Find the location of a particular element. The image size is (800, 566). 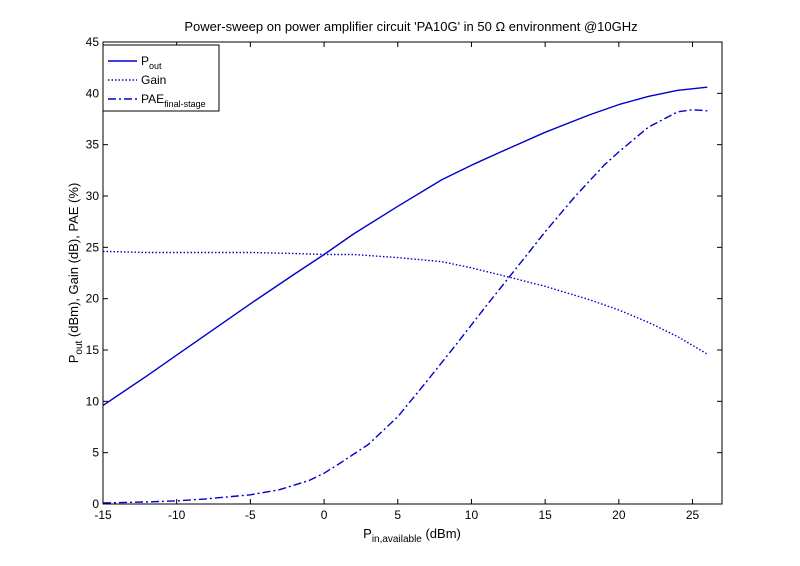

x-tick-label: 20 is located at coordinates (619, 515).